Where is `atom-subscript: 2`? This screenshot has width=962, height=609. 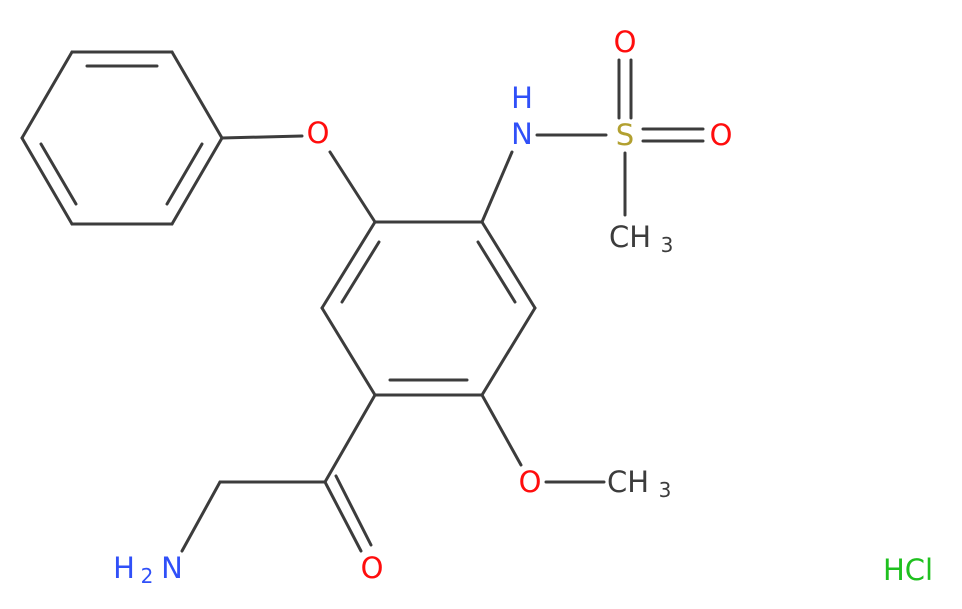
atom-subscript: 2 is located at coordinates (147, 576).